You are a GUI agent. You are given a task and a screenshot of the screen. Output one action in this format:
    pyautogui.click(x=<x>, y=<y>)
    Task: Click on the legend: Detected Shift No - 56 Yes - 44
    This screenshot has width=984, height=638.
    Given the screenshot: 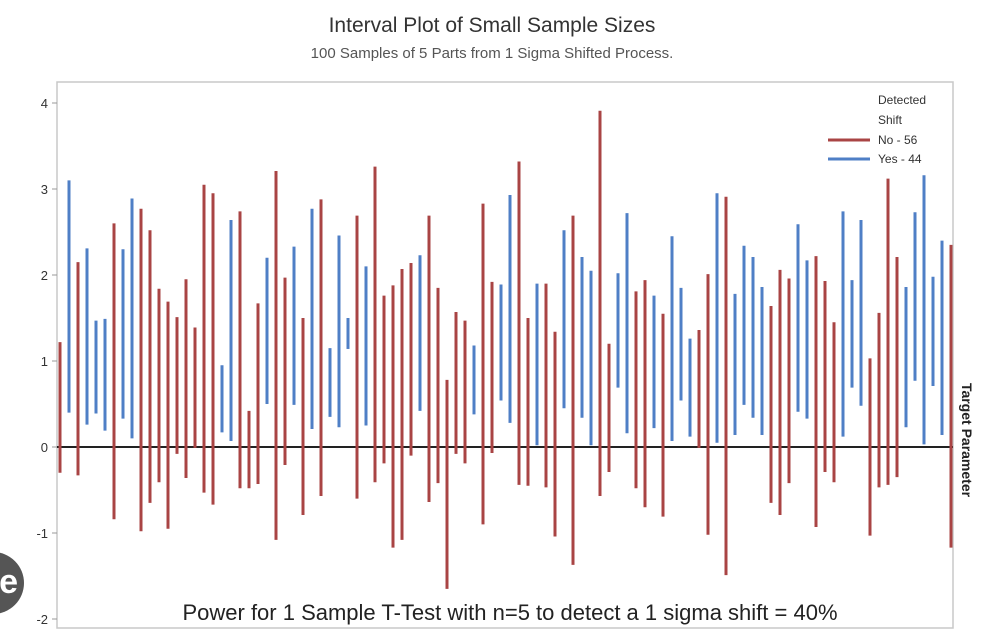 What is the action you would take?
    pyautogui.click(x=877, y=129)
    